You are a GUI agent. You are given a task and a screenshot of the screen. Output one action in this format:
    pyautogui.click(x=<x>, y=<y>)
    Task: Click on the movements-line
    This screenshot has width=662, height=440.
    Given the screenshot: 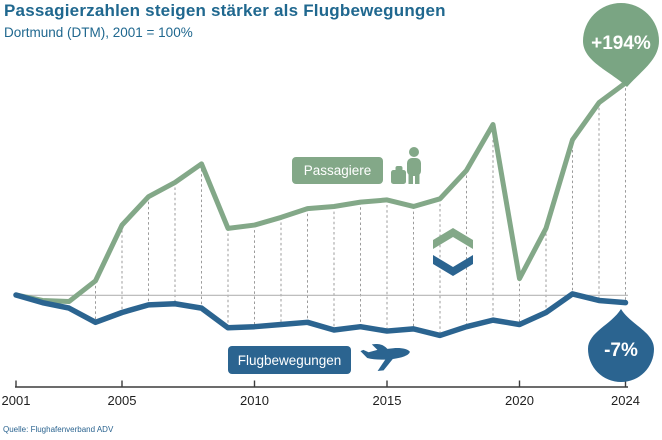 What is the action you would take?
    pyautogui.click(x=321, y=315)
    